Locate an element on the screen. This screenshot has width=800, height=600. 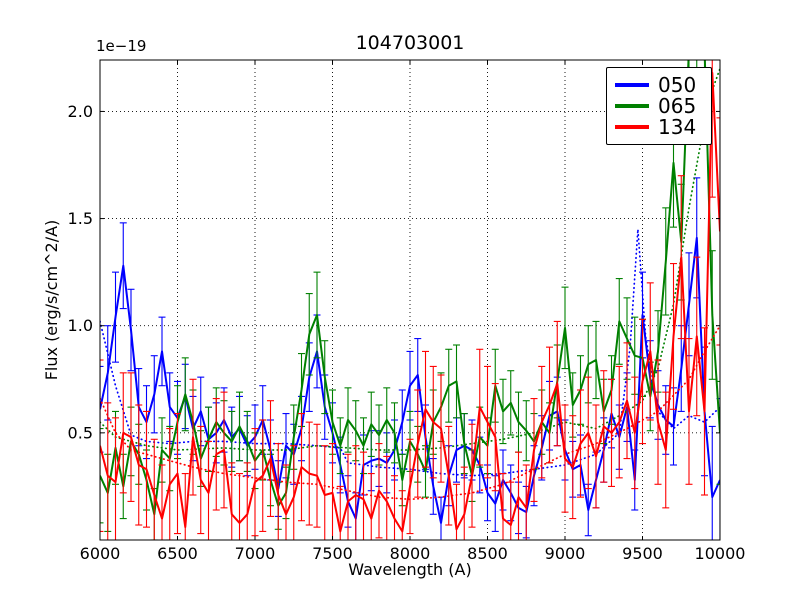
svg-text: 1.5 is located at coordinates (80, 218).